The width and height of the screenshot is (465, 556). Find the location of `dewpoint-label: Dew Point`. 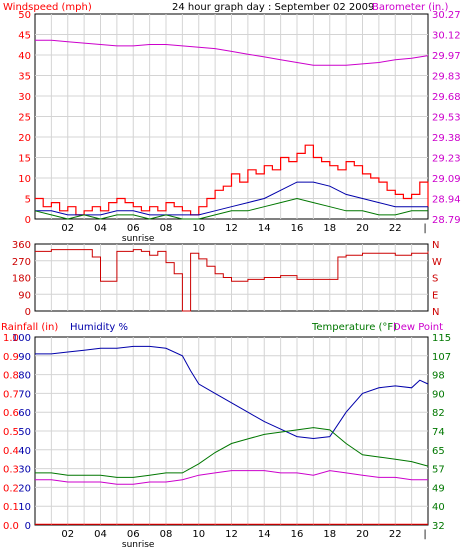

dewpoint-label: Dew Point is located at coordinates (418, 327).